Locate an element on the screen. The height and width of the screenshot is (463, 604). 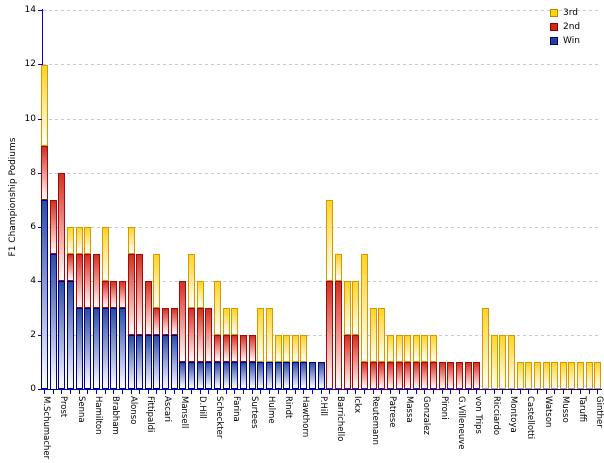
x-axis-label: Farina is located at coordinates (236, 409).